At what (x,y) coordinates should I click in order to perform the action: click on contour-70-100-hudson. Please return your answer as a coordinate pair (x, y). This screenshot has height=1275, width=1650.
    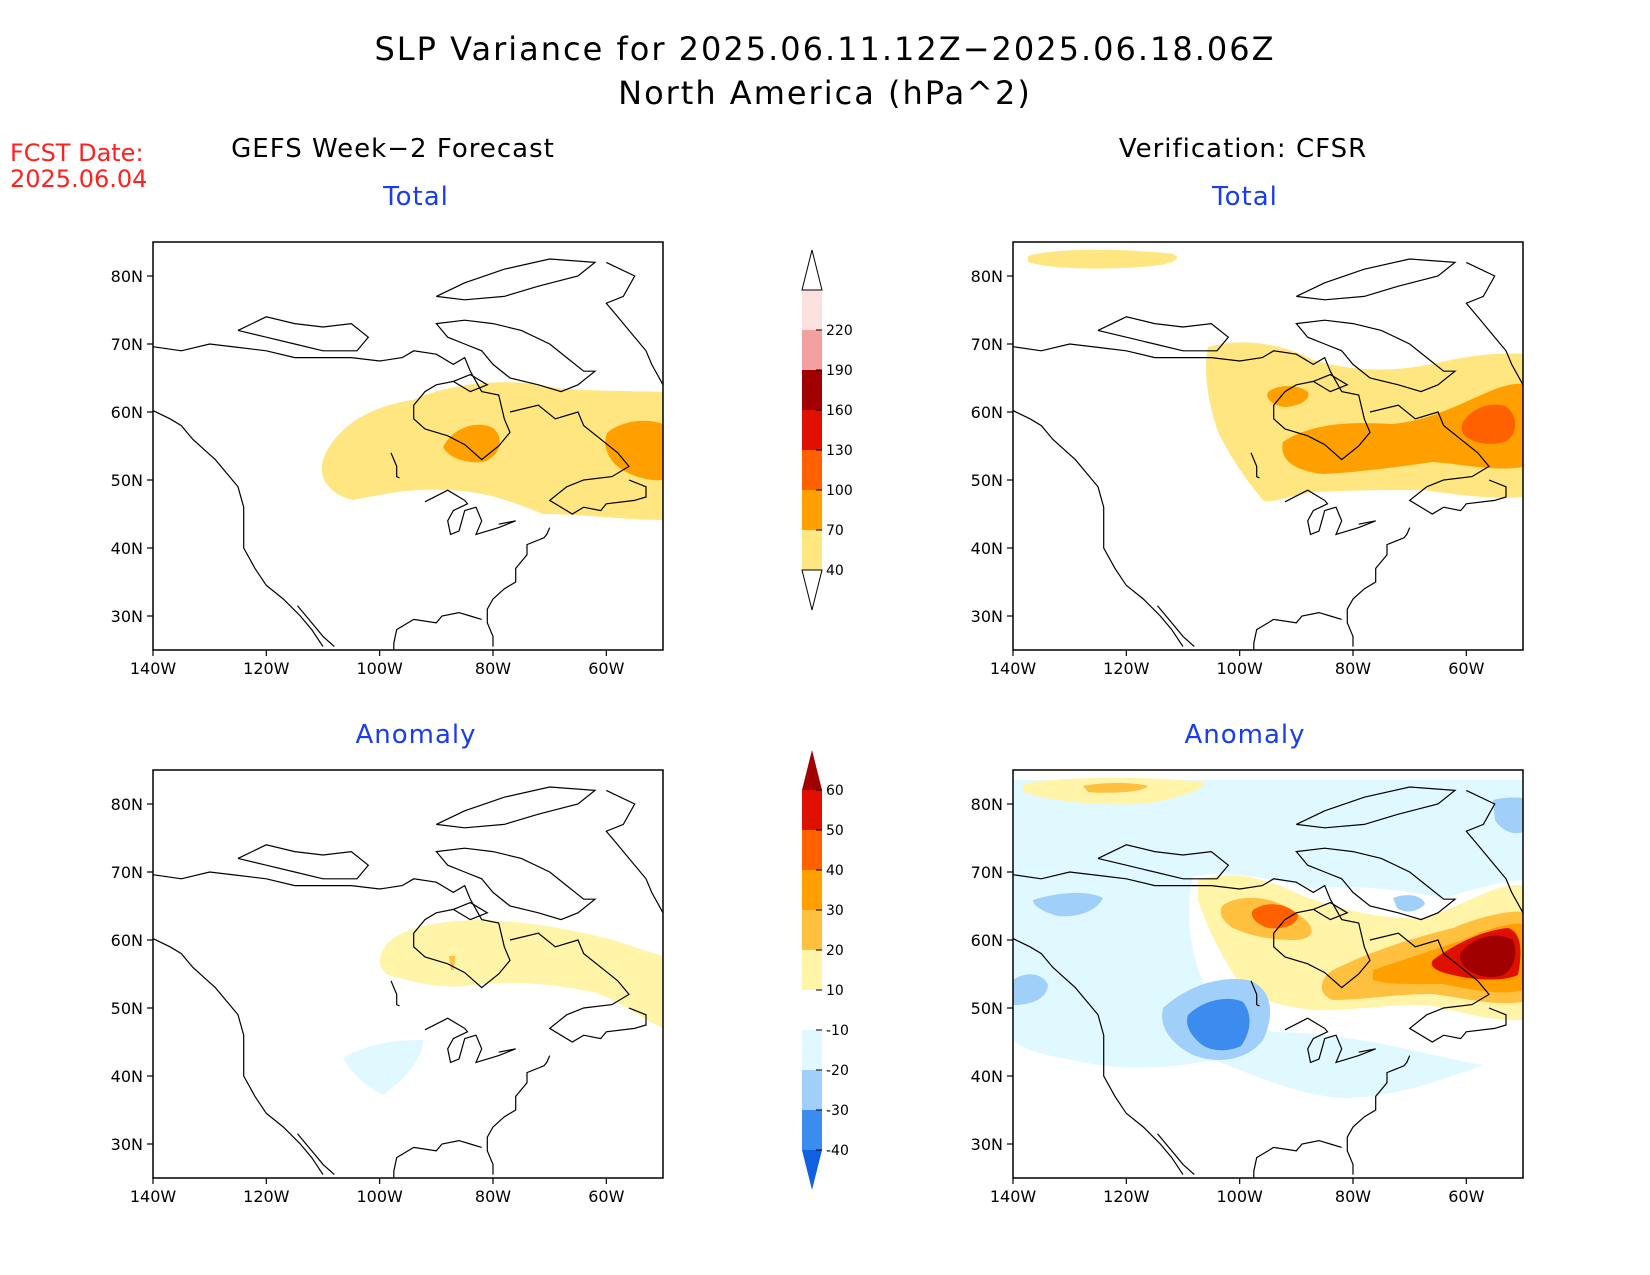
    Looking at the image, I should click on (471, 443).